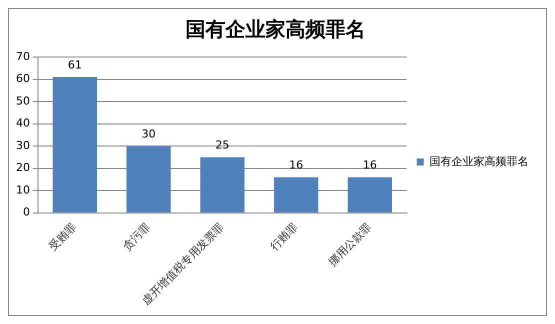 This screenshot has width=555, height=324. What do you see at coordinates (23, 167) in the screenshot?
I see `y-tick-label: 20` at bounding box center [23, 167].